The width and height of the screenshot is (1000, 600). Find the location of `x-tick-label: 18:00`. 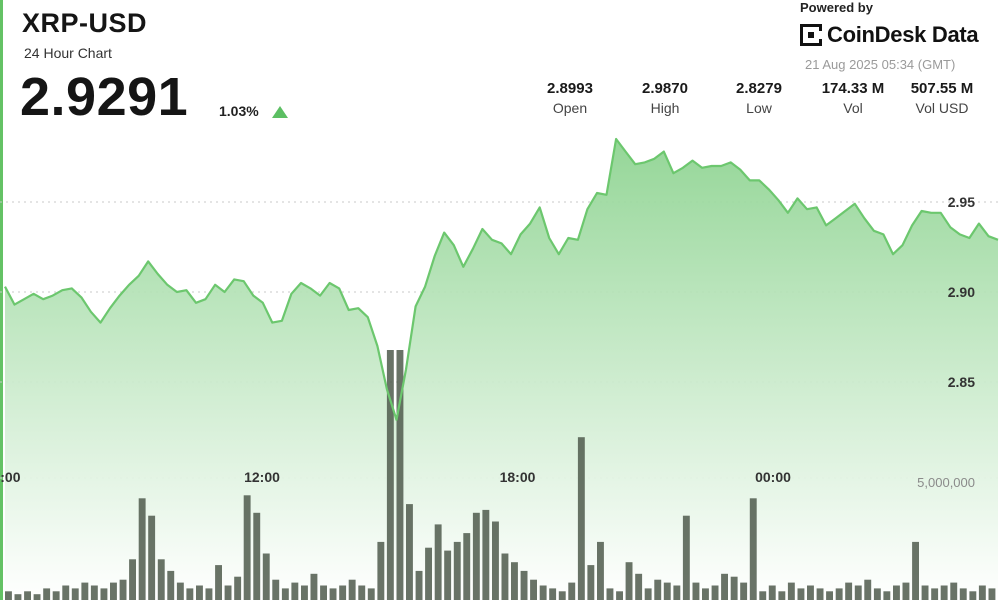

x-tick-label: 18:00 is located at coordinates (518, 477).